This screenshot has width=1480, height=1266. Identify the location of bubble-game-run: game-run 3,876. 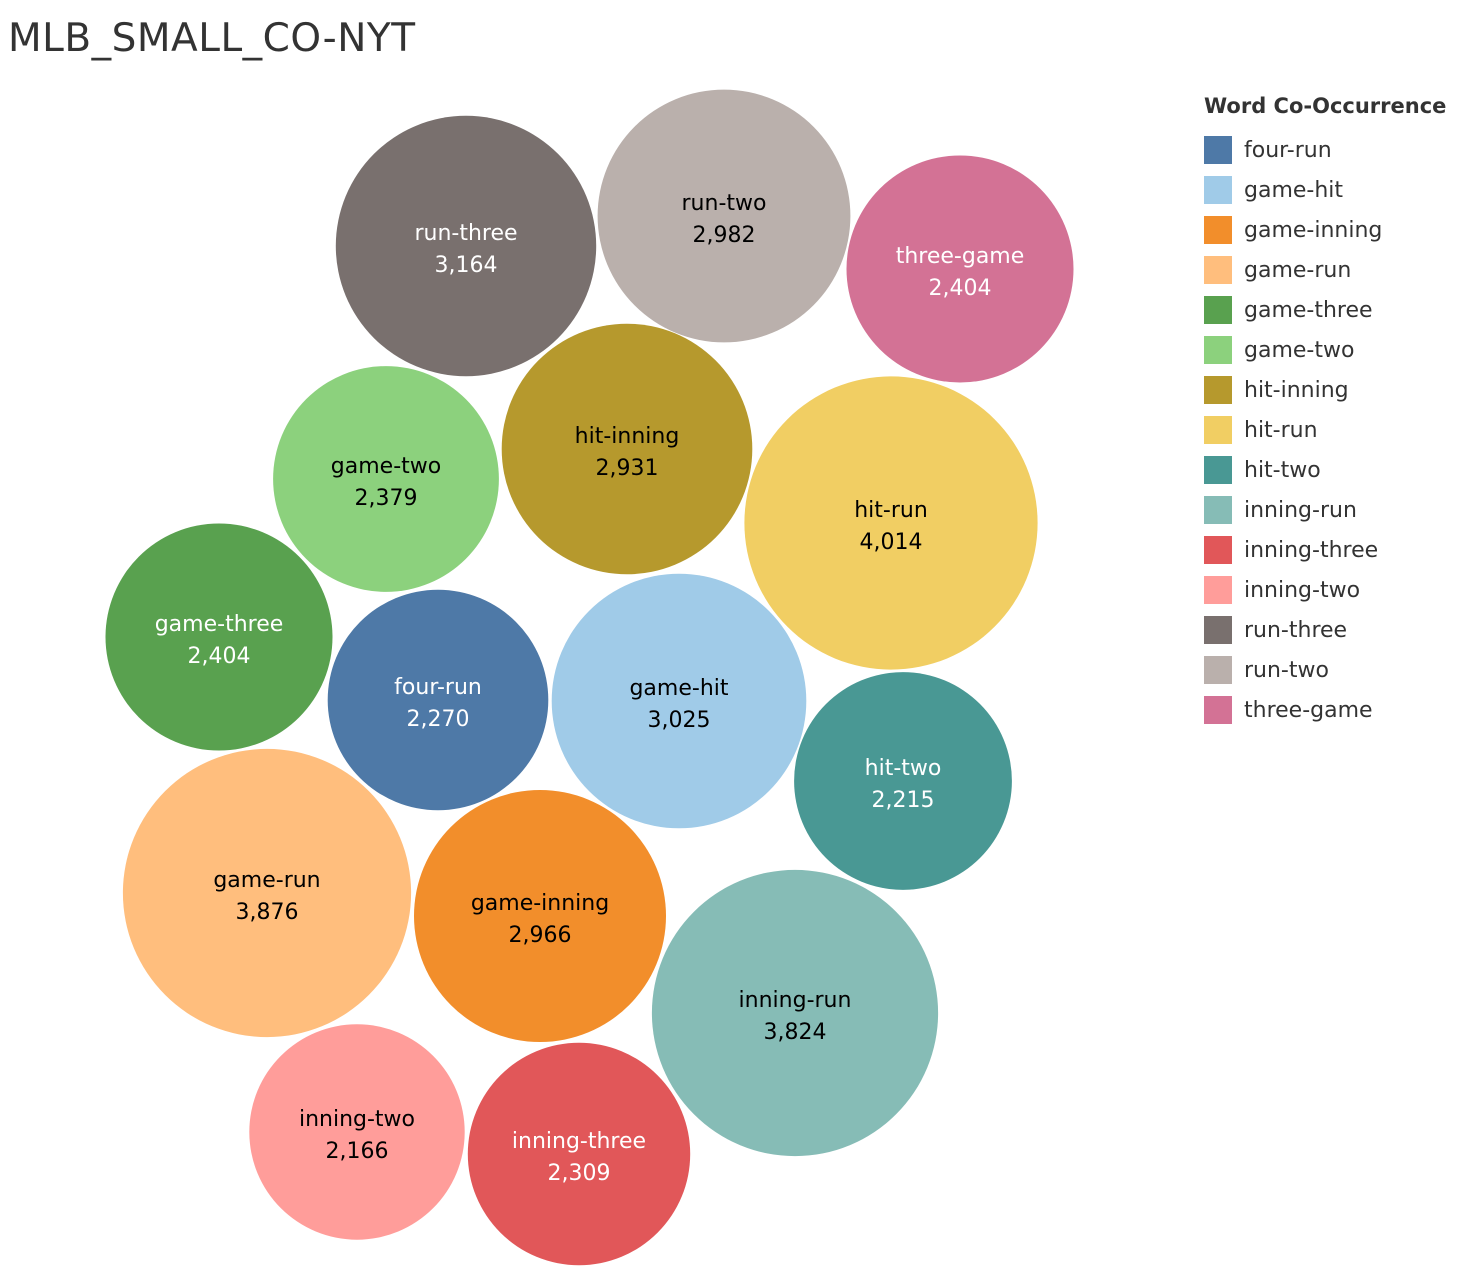
(267, 893).